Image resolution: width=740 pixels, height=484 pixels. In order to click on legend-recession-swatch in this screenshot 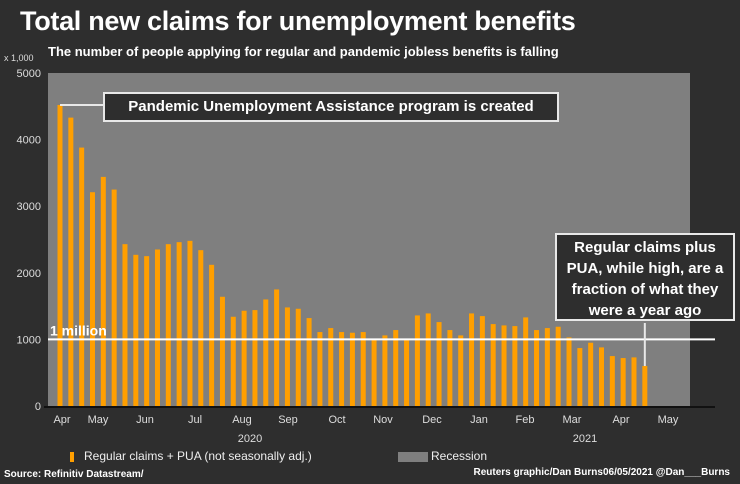, I will do `click(413, 457)`.